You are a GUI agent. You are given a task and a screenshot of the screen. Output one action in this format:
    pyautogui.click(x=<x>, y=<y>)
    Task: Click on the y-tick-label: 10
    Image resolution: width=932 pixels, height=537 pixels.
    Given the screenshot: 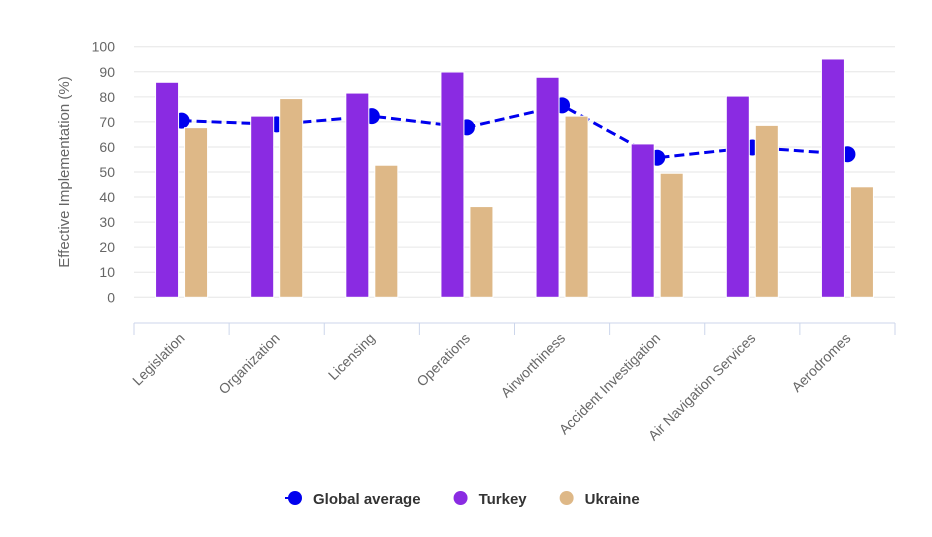 What is the action you would take?
    pyautogui.click(x=107, y=272)
    